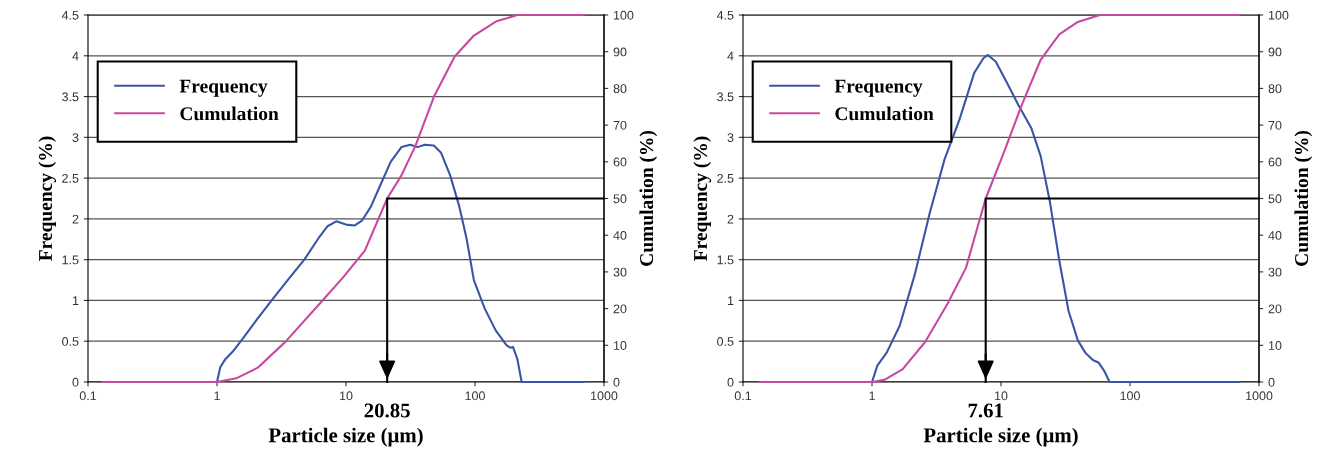 The height and width of the screenshot is (454, 1321). What do you see at coordinates (387, 410) in the screenshot?
I see `annotation: 20.85` at bounding box center [387, 410].